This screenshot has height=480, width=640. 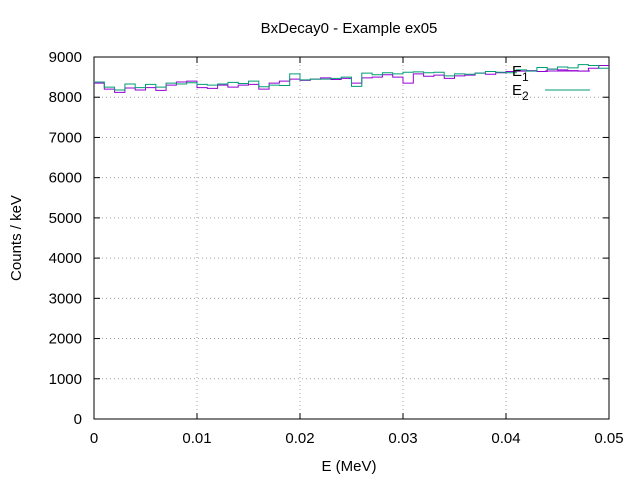 I want to click on x-tick-label: 0.01, so click(x=196, y=438).